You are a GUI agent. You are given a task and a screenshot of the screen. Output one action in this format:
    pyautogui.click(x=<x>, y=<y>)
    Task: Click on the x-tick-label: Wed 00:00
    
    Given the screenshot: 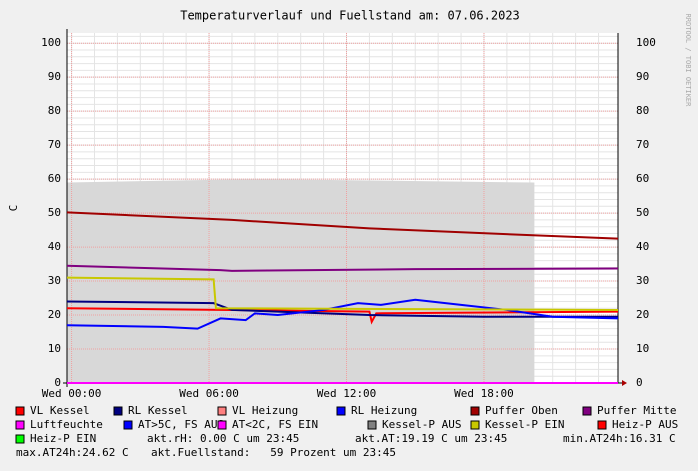 What is the action you would take?
    pyautogui.click(x=72, y=393)
    